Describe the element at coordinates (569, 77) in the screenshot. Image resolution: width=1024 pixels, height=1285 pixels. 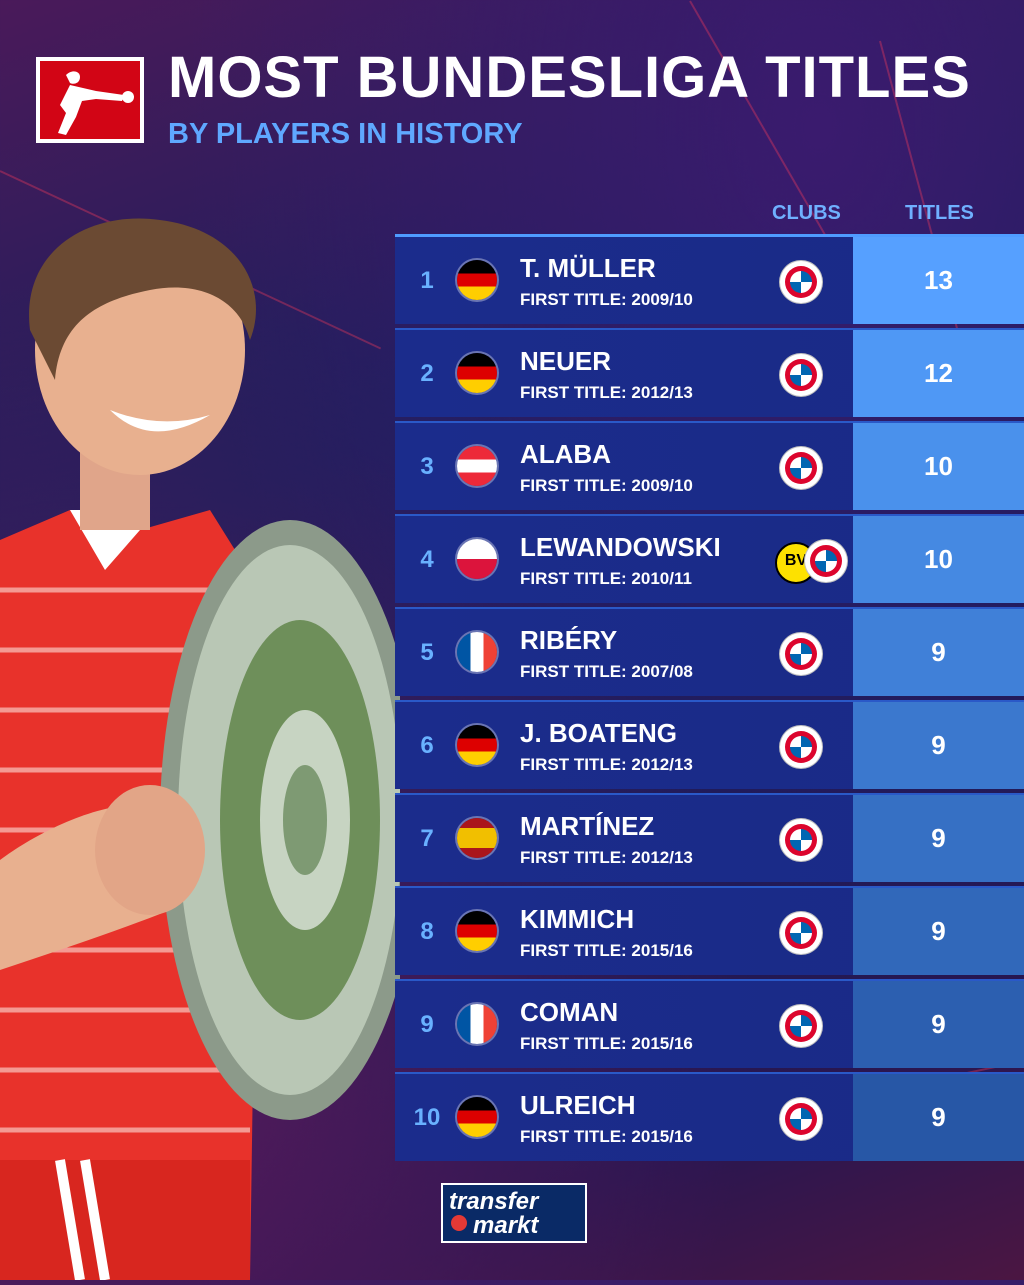
I see `page-title: MOST BUNDESLIGA TITLES` at that location.